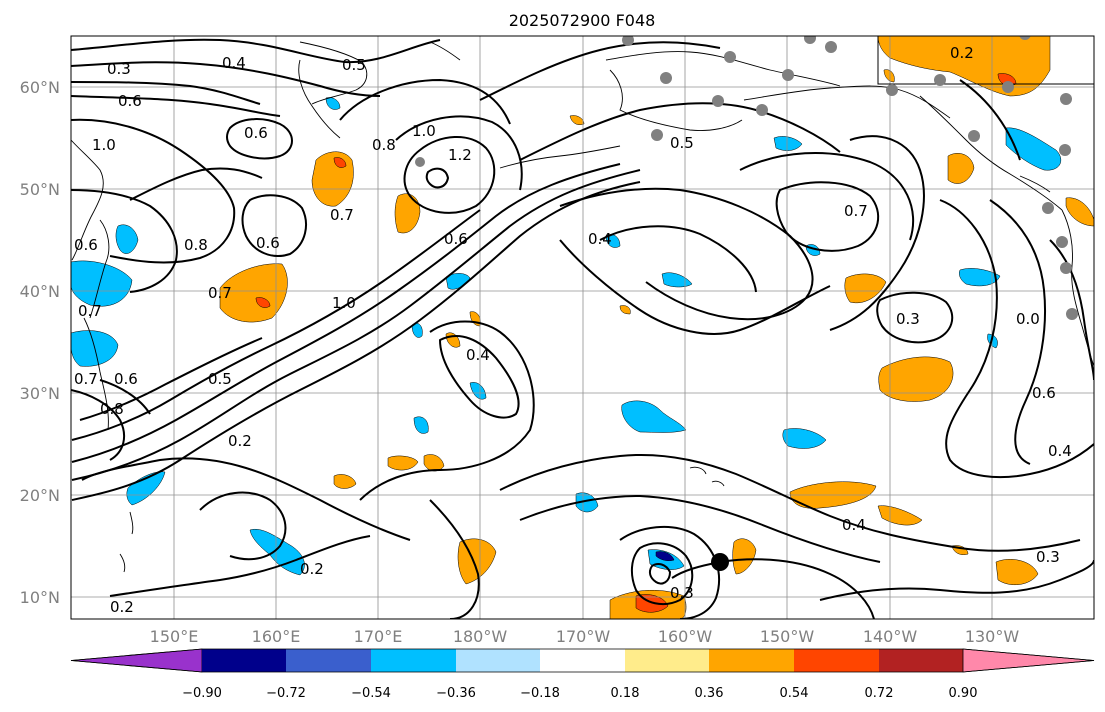 The width and height of the screenshot is (1105, 712). Describe the element at coordinates (456, 693) in the screenshot. I see `colorbar-tick-label: −0.36` at that location.